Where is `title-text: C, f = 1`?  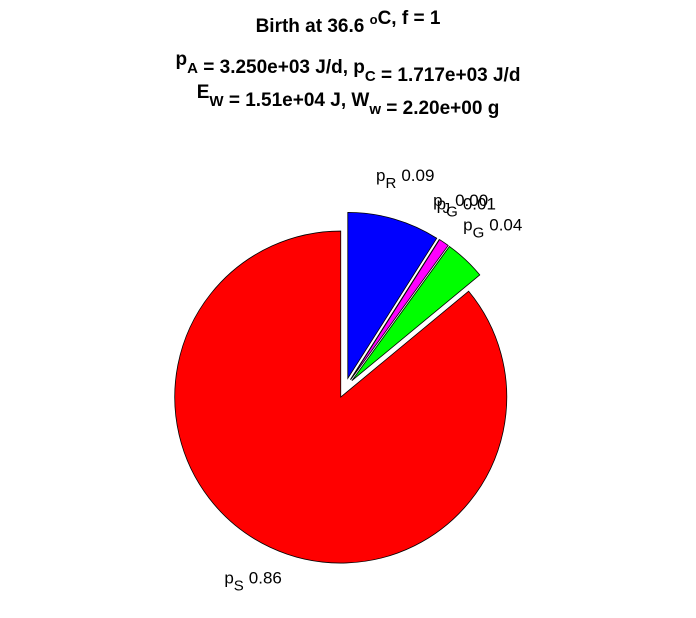
title-text: C, f = 1 is located at coordinates (409, 18).